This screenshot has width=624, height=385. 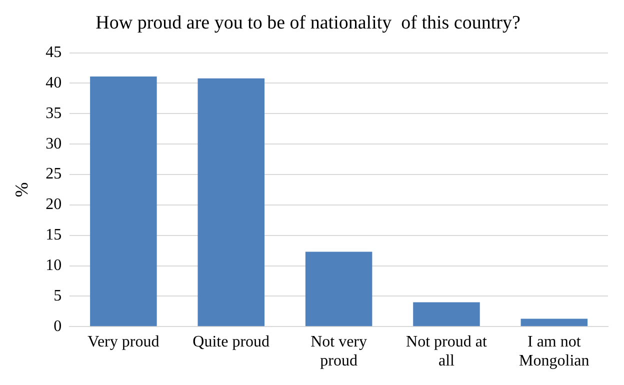 I want to click on x-tick-label: Not proud at all, so click(x=447, y=351).